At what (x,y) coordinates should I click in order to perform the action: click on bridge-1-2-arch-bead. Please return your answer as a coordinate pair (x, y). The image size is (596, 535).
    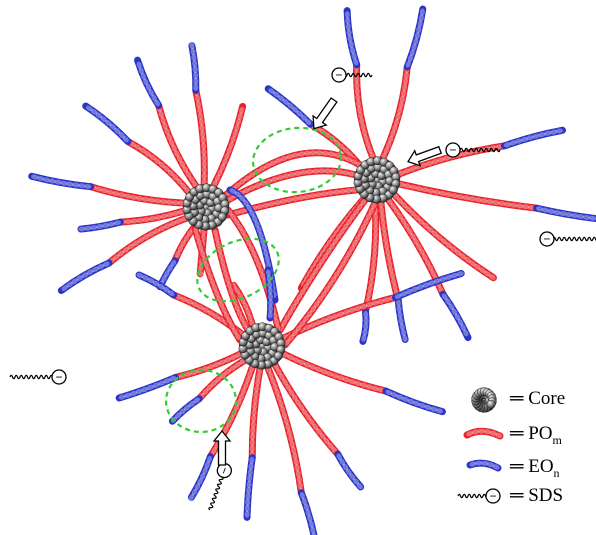
    Looking at the image, I should click on (278, 161).